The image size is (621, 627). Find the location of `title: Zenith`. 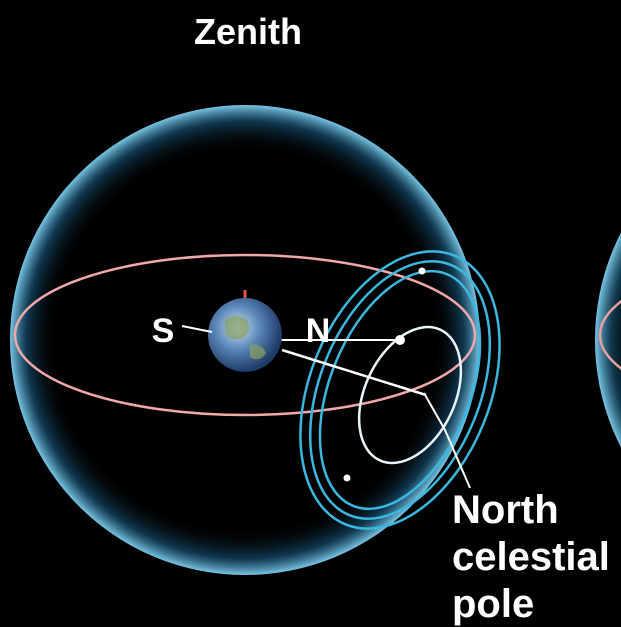

title: Zenith is located at coordinates (248, 31).